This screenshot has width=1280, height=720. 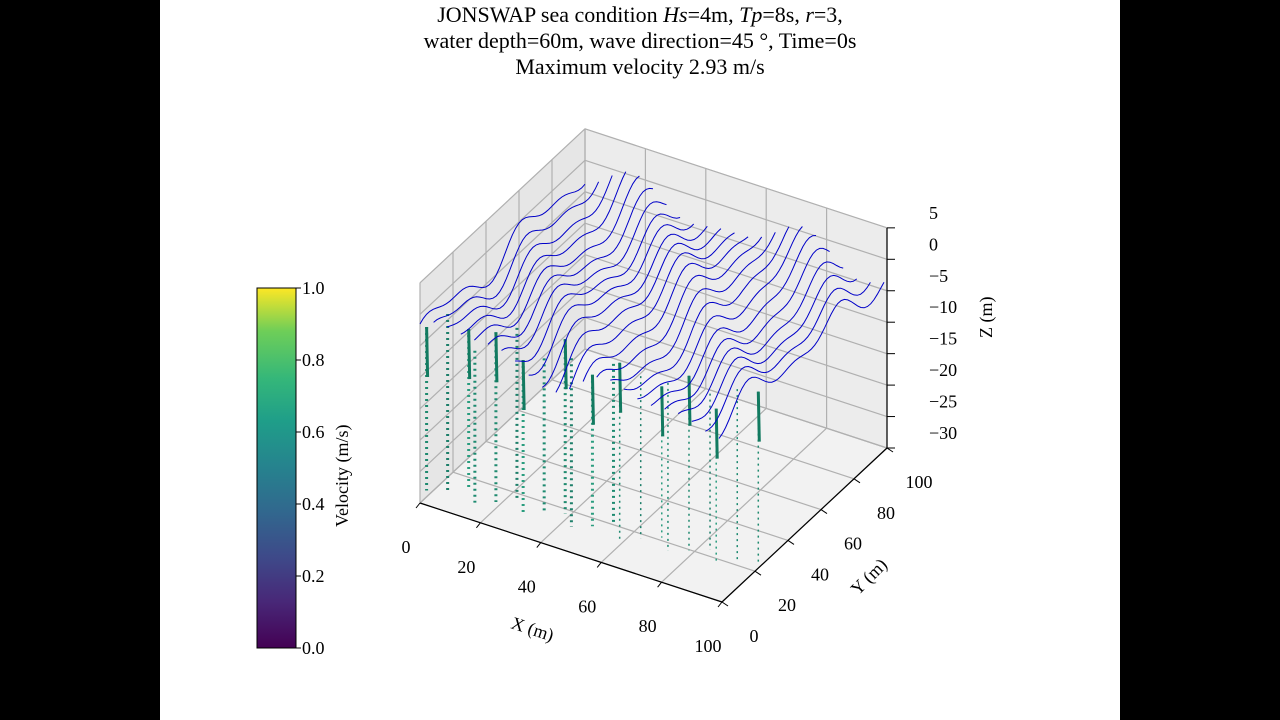 I want to click on x-axis-label: X (m), so click(x=532, y=629).